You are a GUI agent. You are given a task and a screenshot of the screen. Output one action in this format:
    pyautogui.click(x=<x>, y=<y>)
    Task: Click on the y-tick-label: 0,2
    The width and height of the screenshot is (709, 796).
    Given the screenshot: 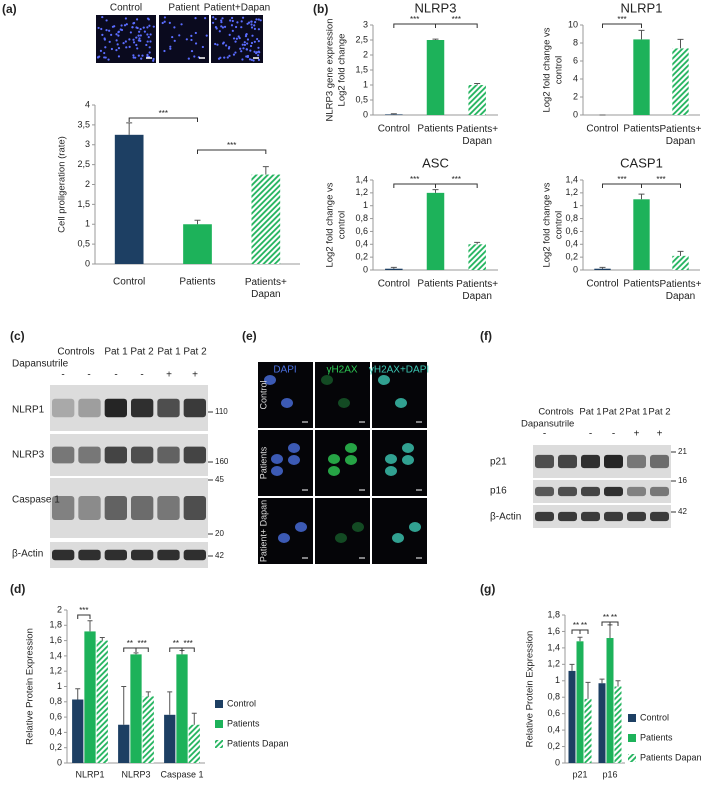 What is the action you would take?
    pyautogui.click(x=553, y=746)
    